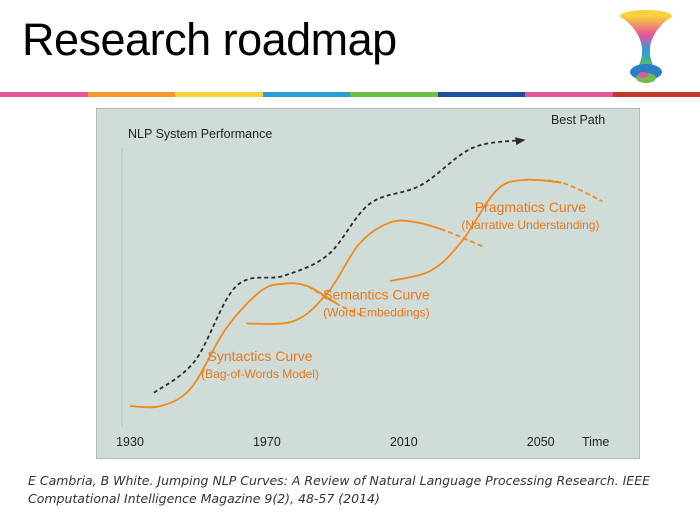 The width and height of the screenshot is (700, 525). Describe the element at coordinates (563, 191) in the screenshot. I see `semantics-curve-return-line-tail` at that location.